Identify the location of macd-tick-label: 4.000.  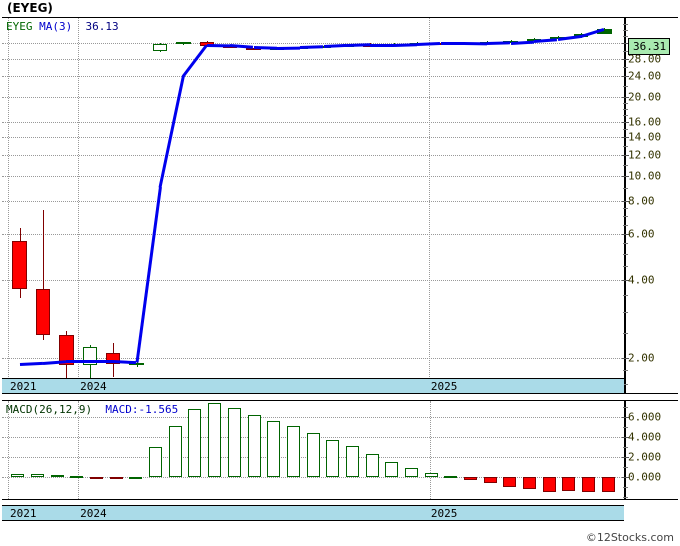
(645, 437).